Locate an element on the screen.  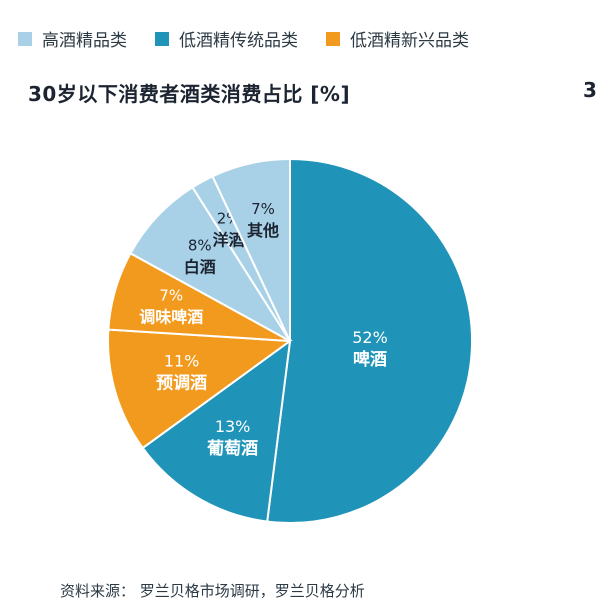
slice-name-label-3: 预调酒 is located at coordinates (181, 383).